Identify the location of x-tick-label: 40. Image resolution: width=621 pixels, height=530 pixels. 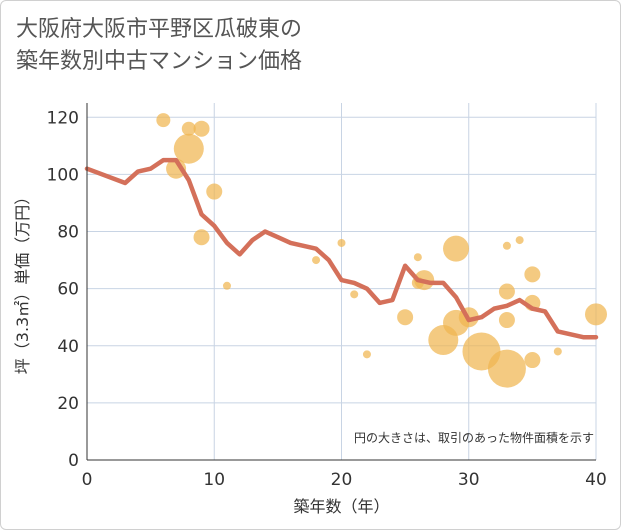
(596, 480).